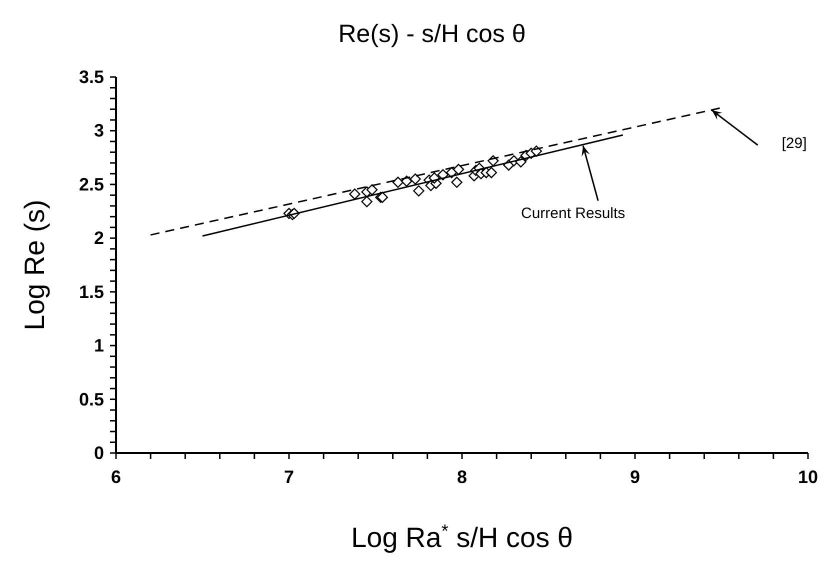 The width and height of the screenshot is (825, 561). Describe the element at coordinates (432, 34) in the screenshot. I see `chart-title: Re(s) - s/H cos θ` at that location.